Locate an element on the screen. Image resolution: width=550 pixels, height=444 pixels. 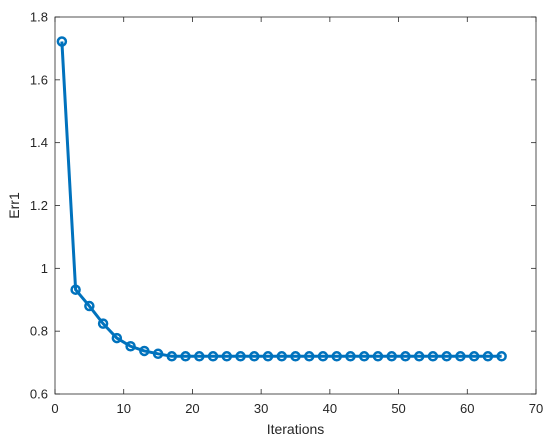
x-axis-label: Iterations is located at coordinates (296, 429).